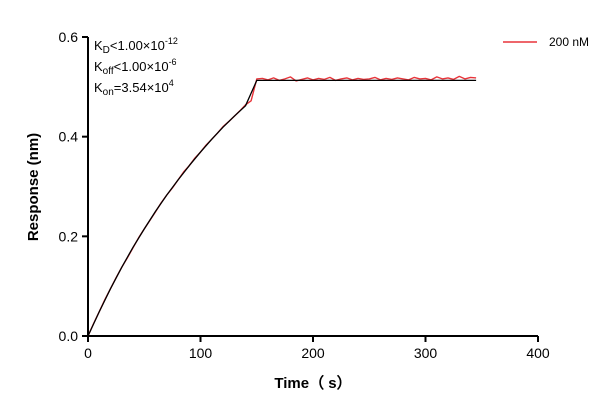 This screenshot has height=412, width=616. What do you see at coordinates (538, 353) in the screenshot?
I see `x-tick-label: 400` at bounding box center [538, 353].